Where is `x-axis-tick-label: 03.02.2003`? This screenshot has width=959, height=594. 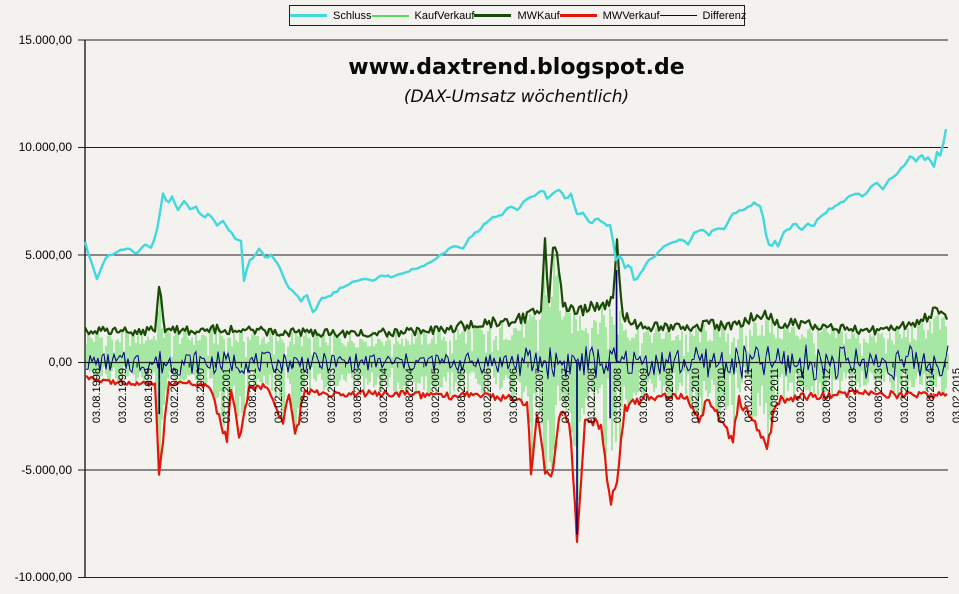 x-axis-tick-label: 03.02.2003 is located at coordinates (331, 396).